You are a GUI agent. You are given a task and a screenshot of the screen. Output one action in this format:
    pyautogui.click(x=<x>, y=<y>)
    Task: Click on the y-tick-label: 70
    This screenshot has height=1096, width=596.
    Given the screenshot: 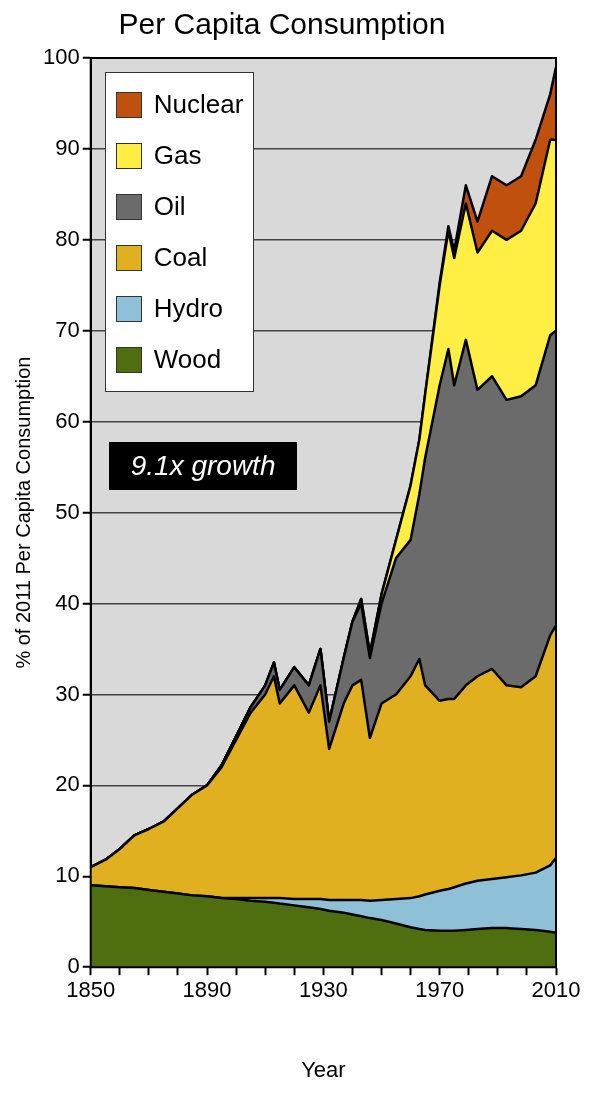 What is the action you would take?
    pyautogui.click(x=67, y=329)
    